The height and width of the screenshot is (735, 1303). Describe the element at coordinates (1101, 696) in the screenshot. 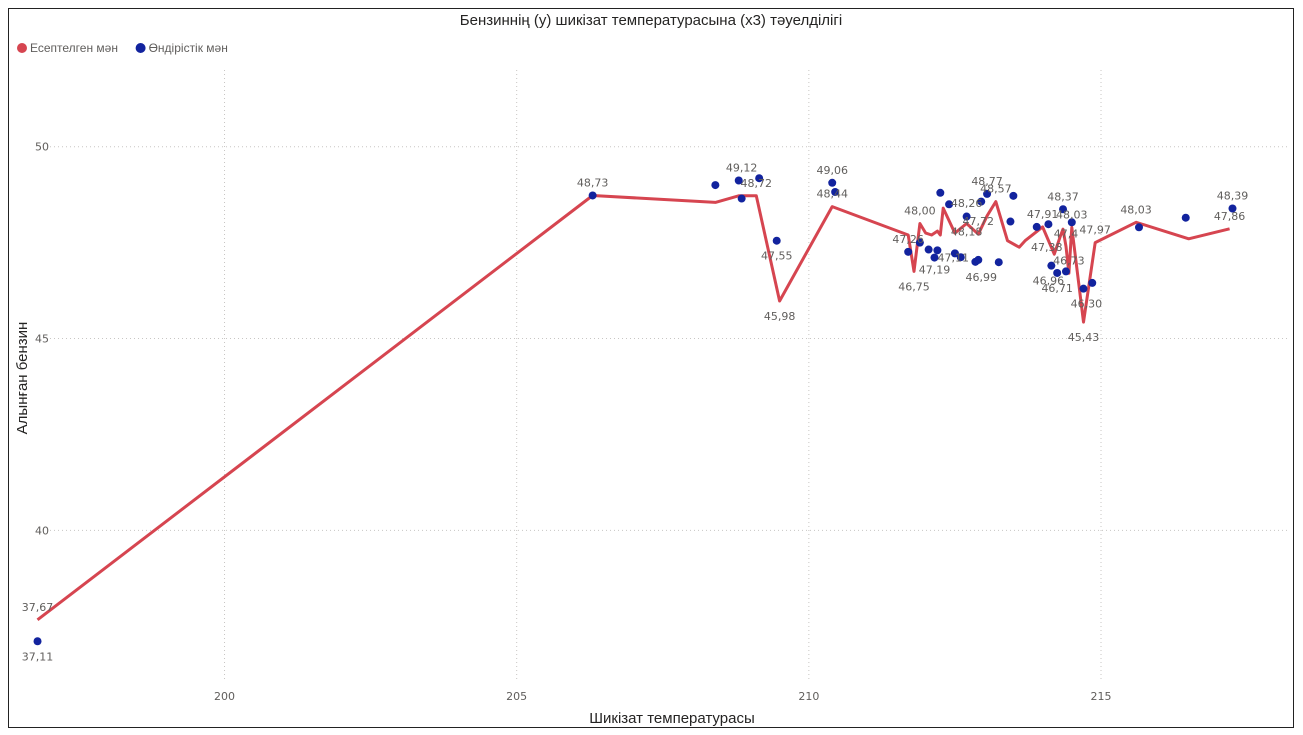

I see `x-tick-label: 215` at that location.